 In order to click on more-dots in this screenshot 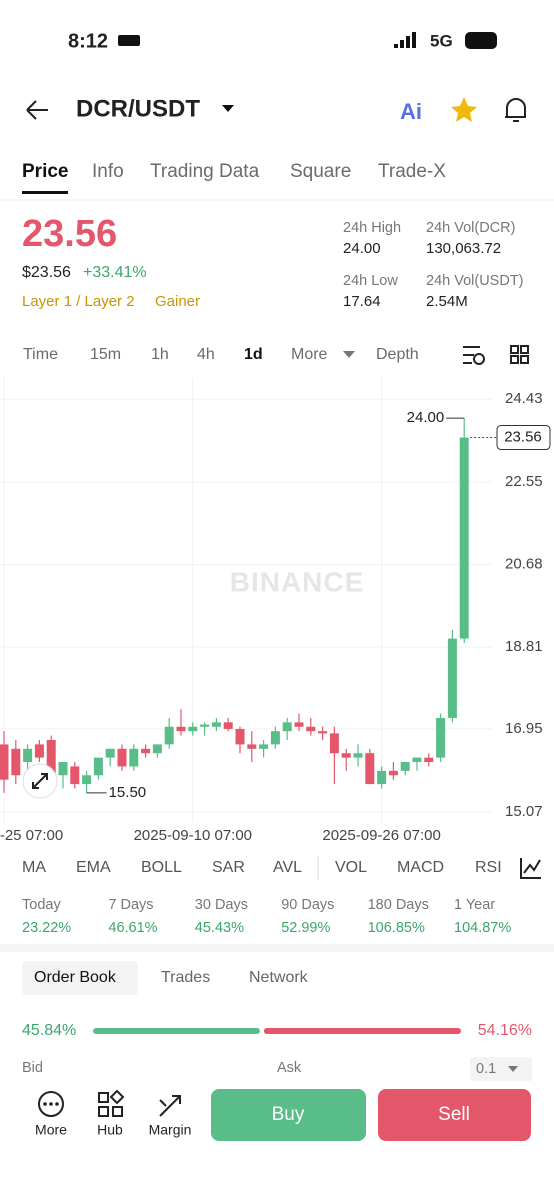, I will do `click(51, 1104)`.